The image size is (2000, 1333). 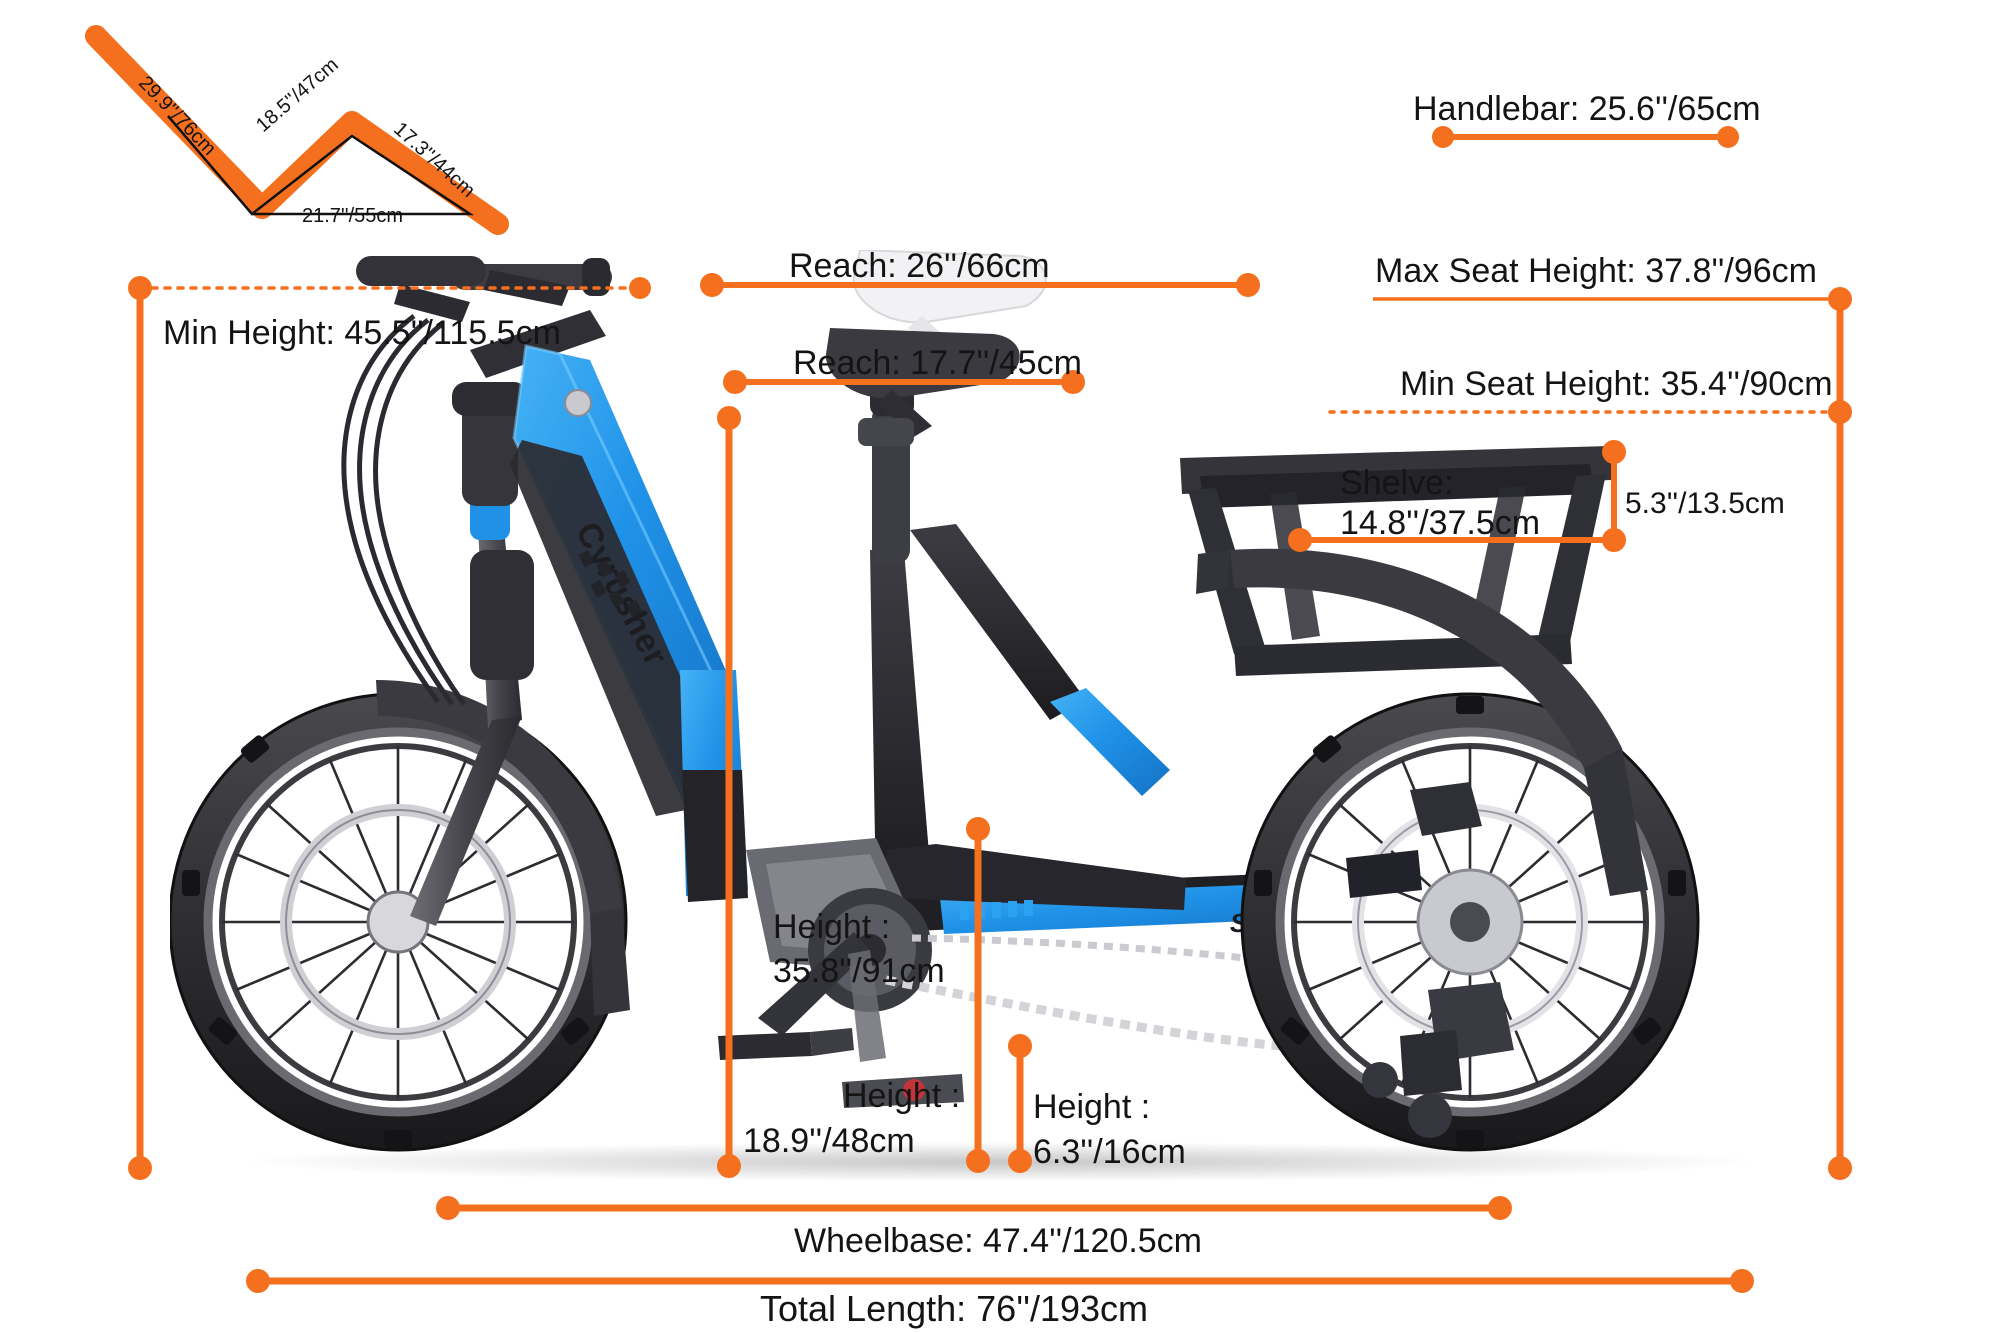 What do you see at coordinates (998, 1241) in the screenshot?
I see `wheelbase-label: Wheelbase: 47.4''/120.5cm` at bounding box center [998, 1241].